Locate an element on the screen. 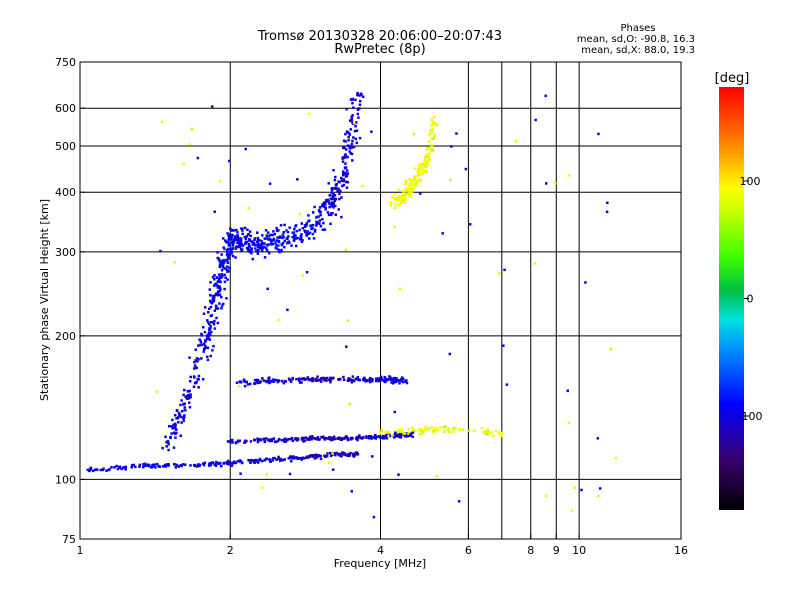 The height and width of the screenshot is (600, 800). x-axis-label: Frequency [MHz] is located at coordinates (380, 563).